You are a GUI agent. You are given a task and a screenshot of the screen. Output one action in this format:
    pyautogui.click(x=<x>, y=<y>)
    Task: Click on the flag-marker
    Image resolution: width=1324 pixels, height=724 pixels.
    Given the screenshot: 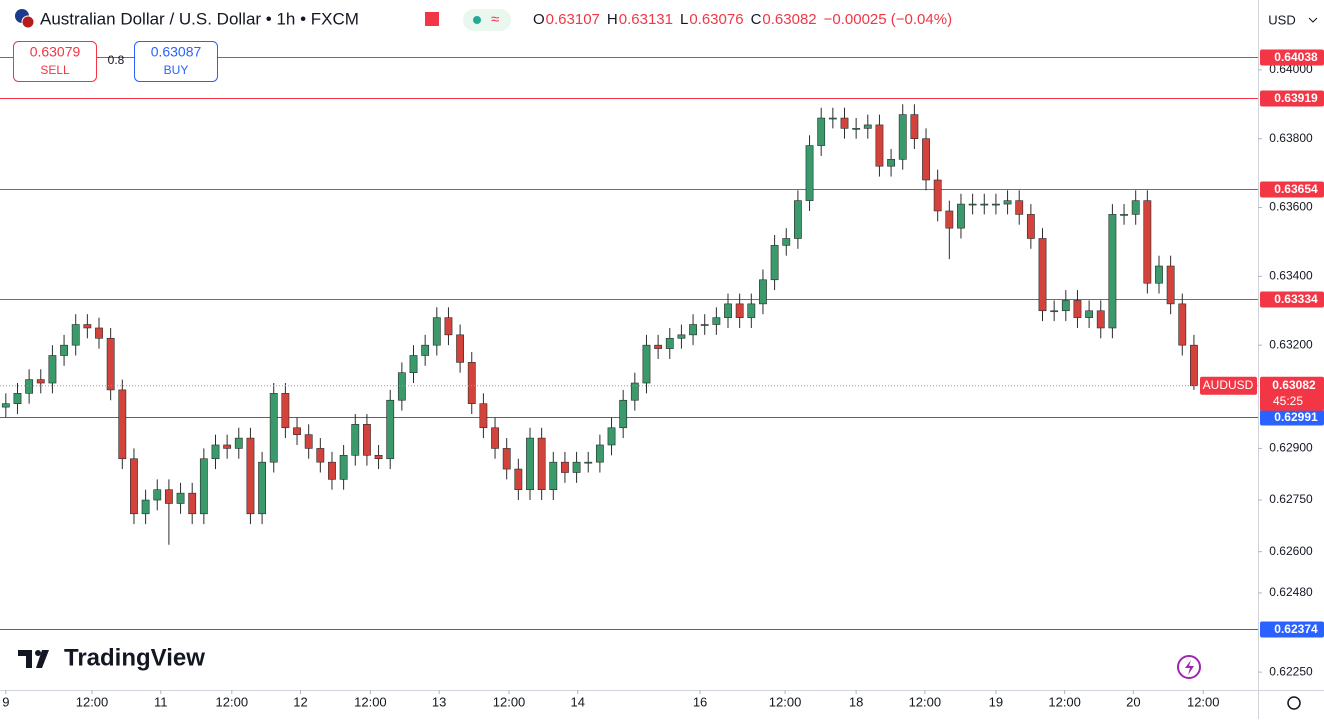 What is the action you would take?
    pyautogui.click(x=432, y=19)
    